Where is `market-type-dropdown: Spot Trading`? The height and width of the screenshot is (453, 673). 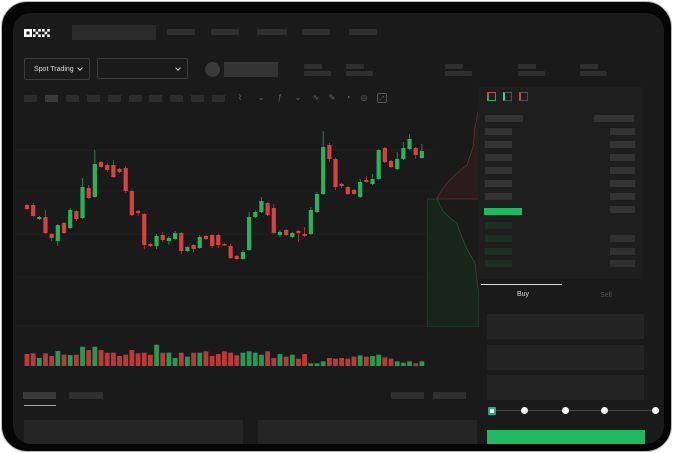 market-type-dropdown: Spot Trading is located at coordinates (57, 69).